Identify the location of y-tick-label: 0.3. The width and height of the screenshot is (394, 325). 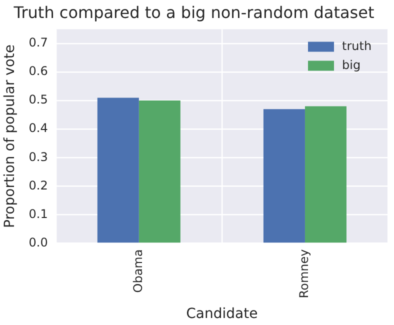
(38, 157).